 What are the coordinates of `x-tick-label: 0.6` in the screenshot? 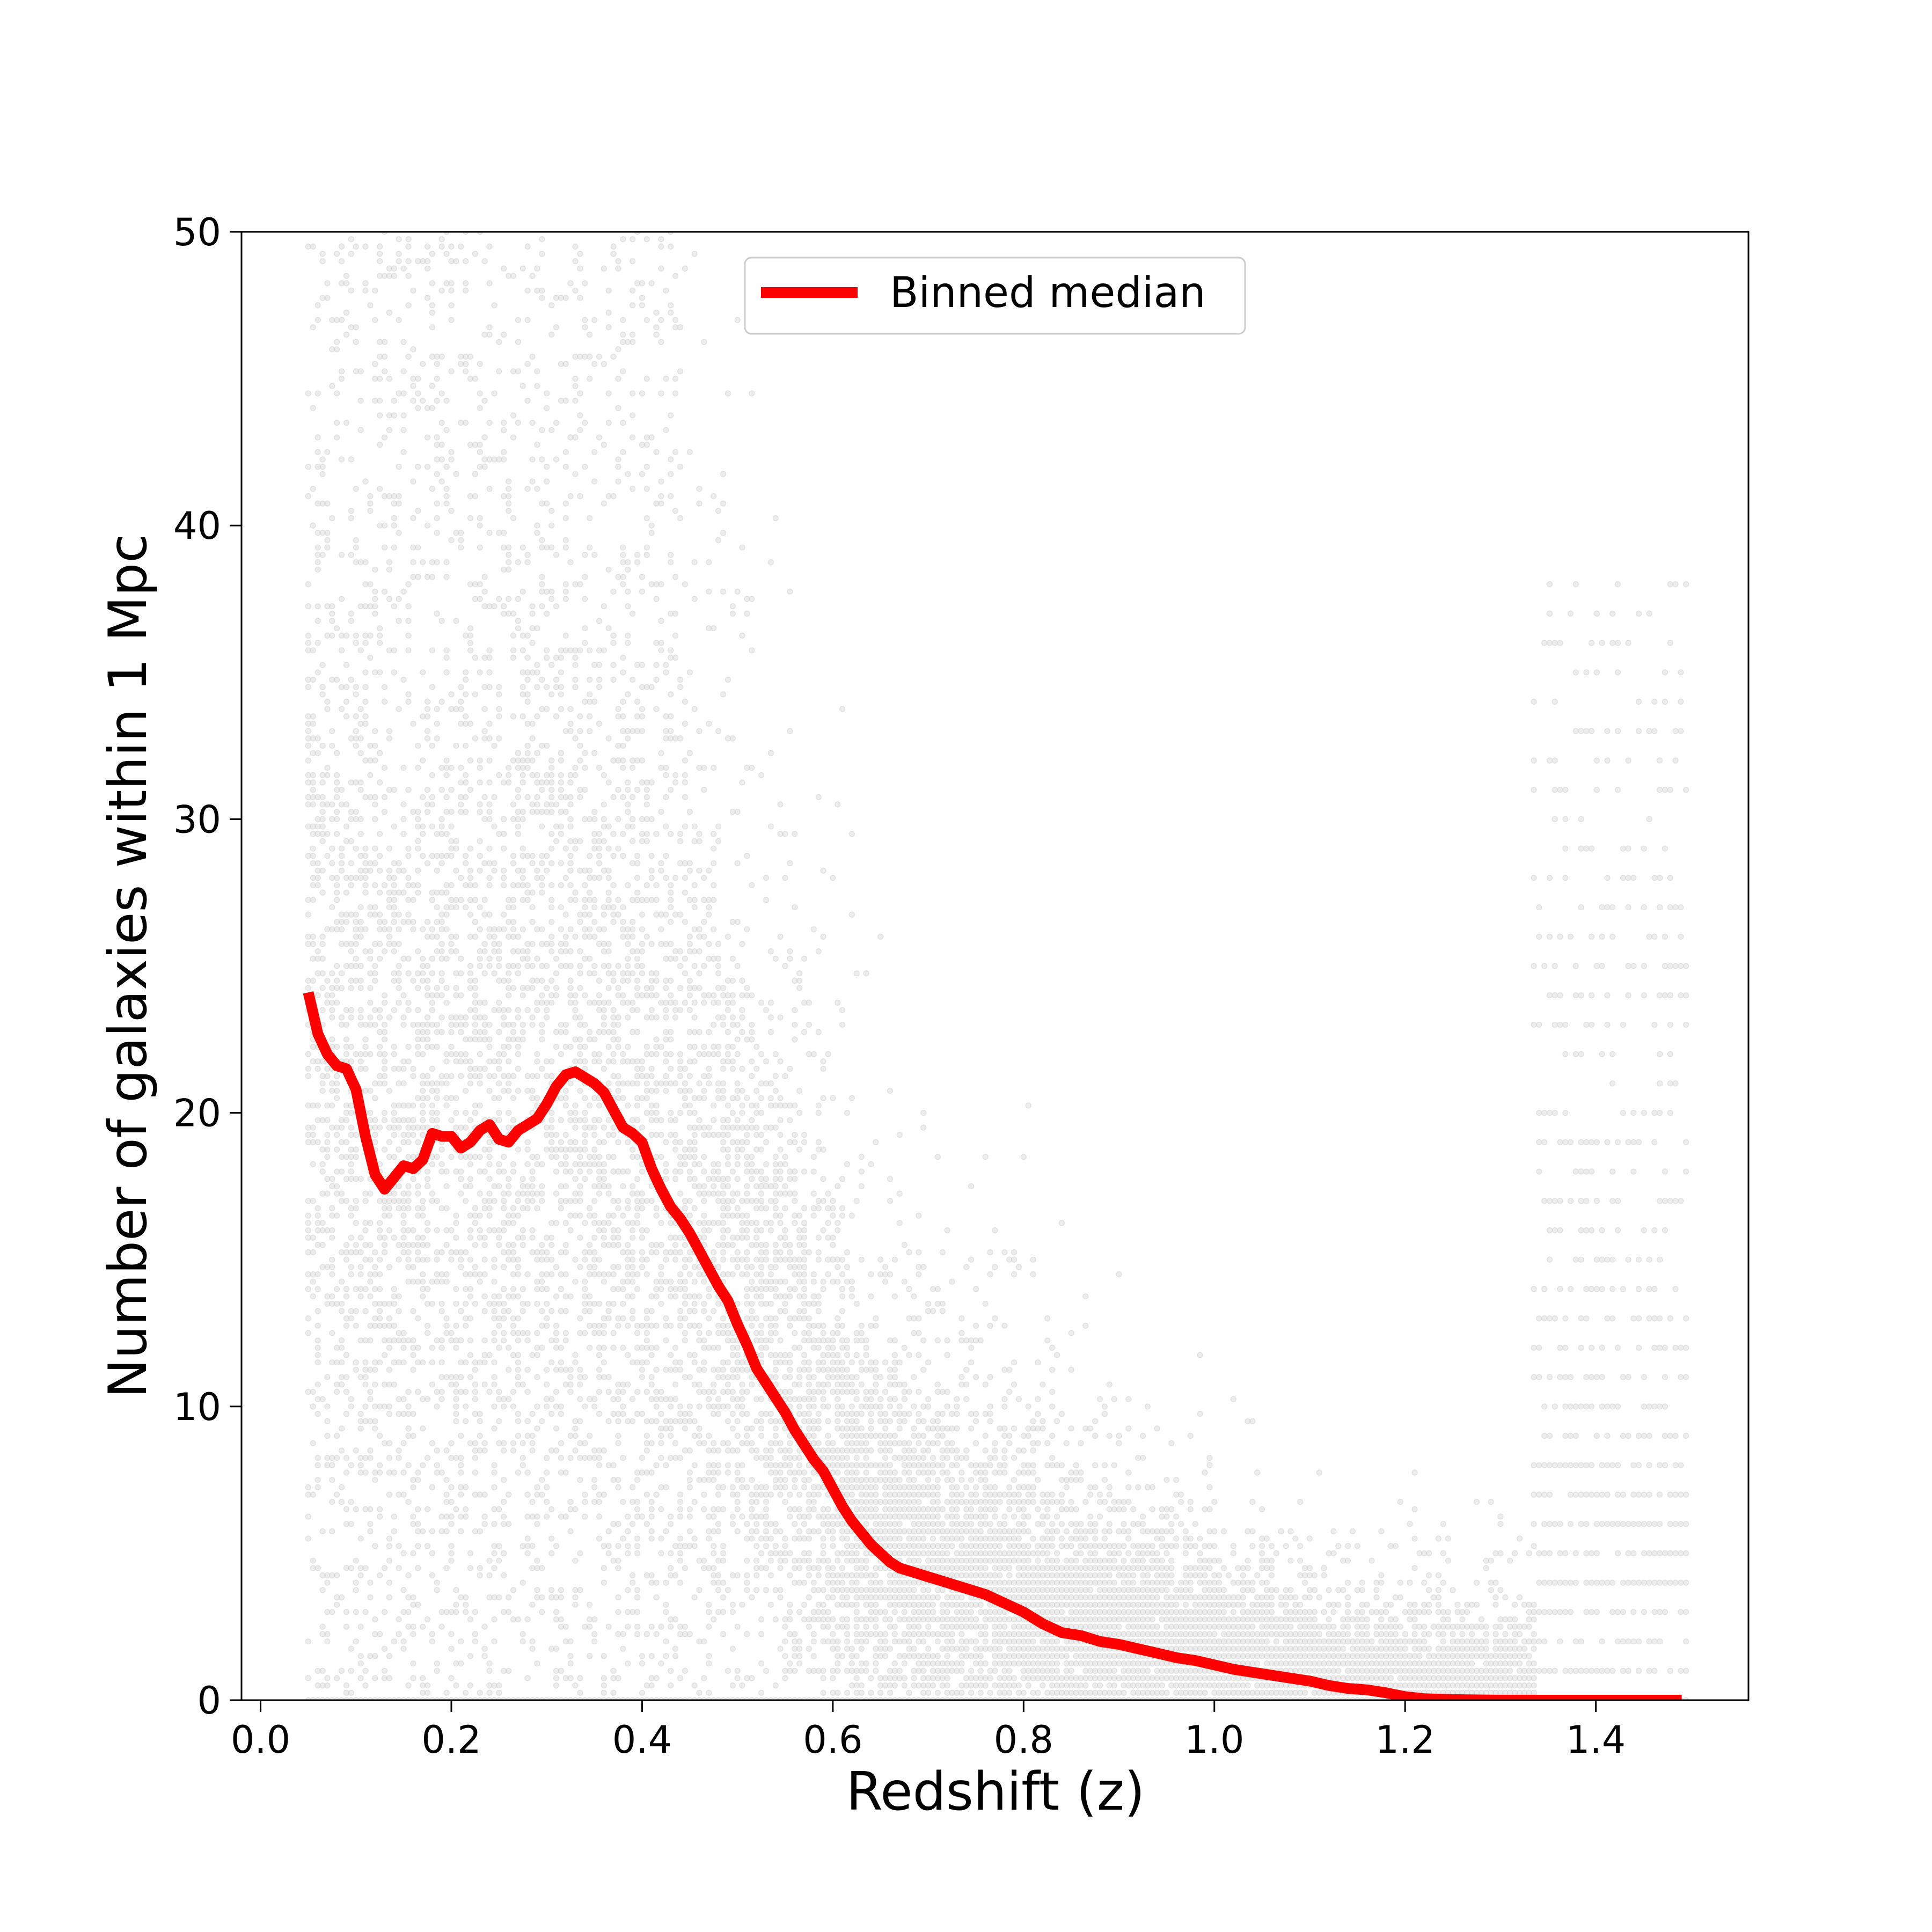 It's located at (832, 1740).